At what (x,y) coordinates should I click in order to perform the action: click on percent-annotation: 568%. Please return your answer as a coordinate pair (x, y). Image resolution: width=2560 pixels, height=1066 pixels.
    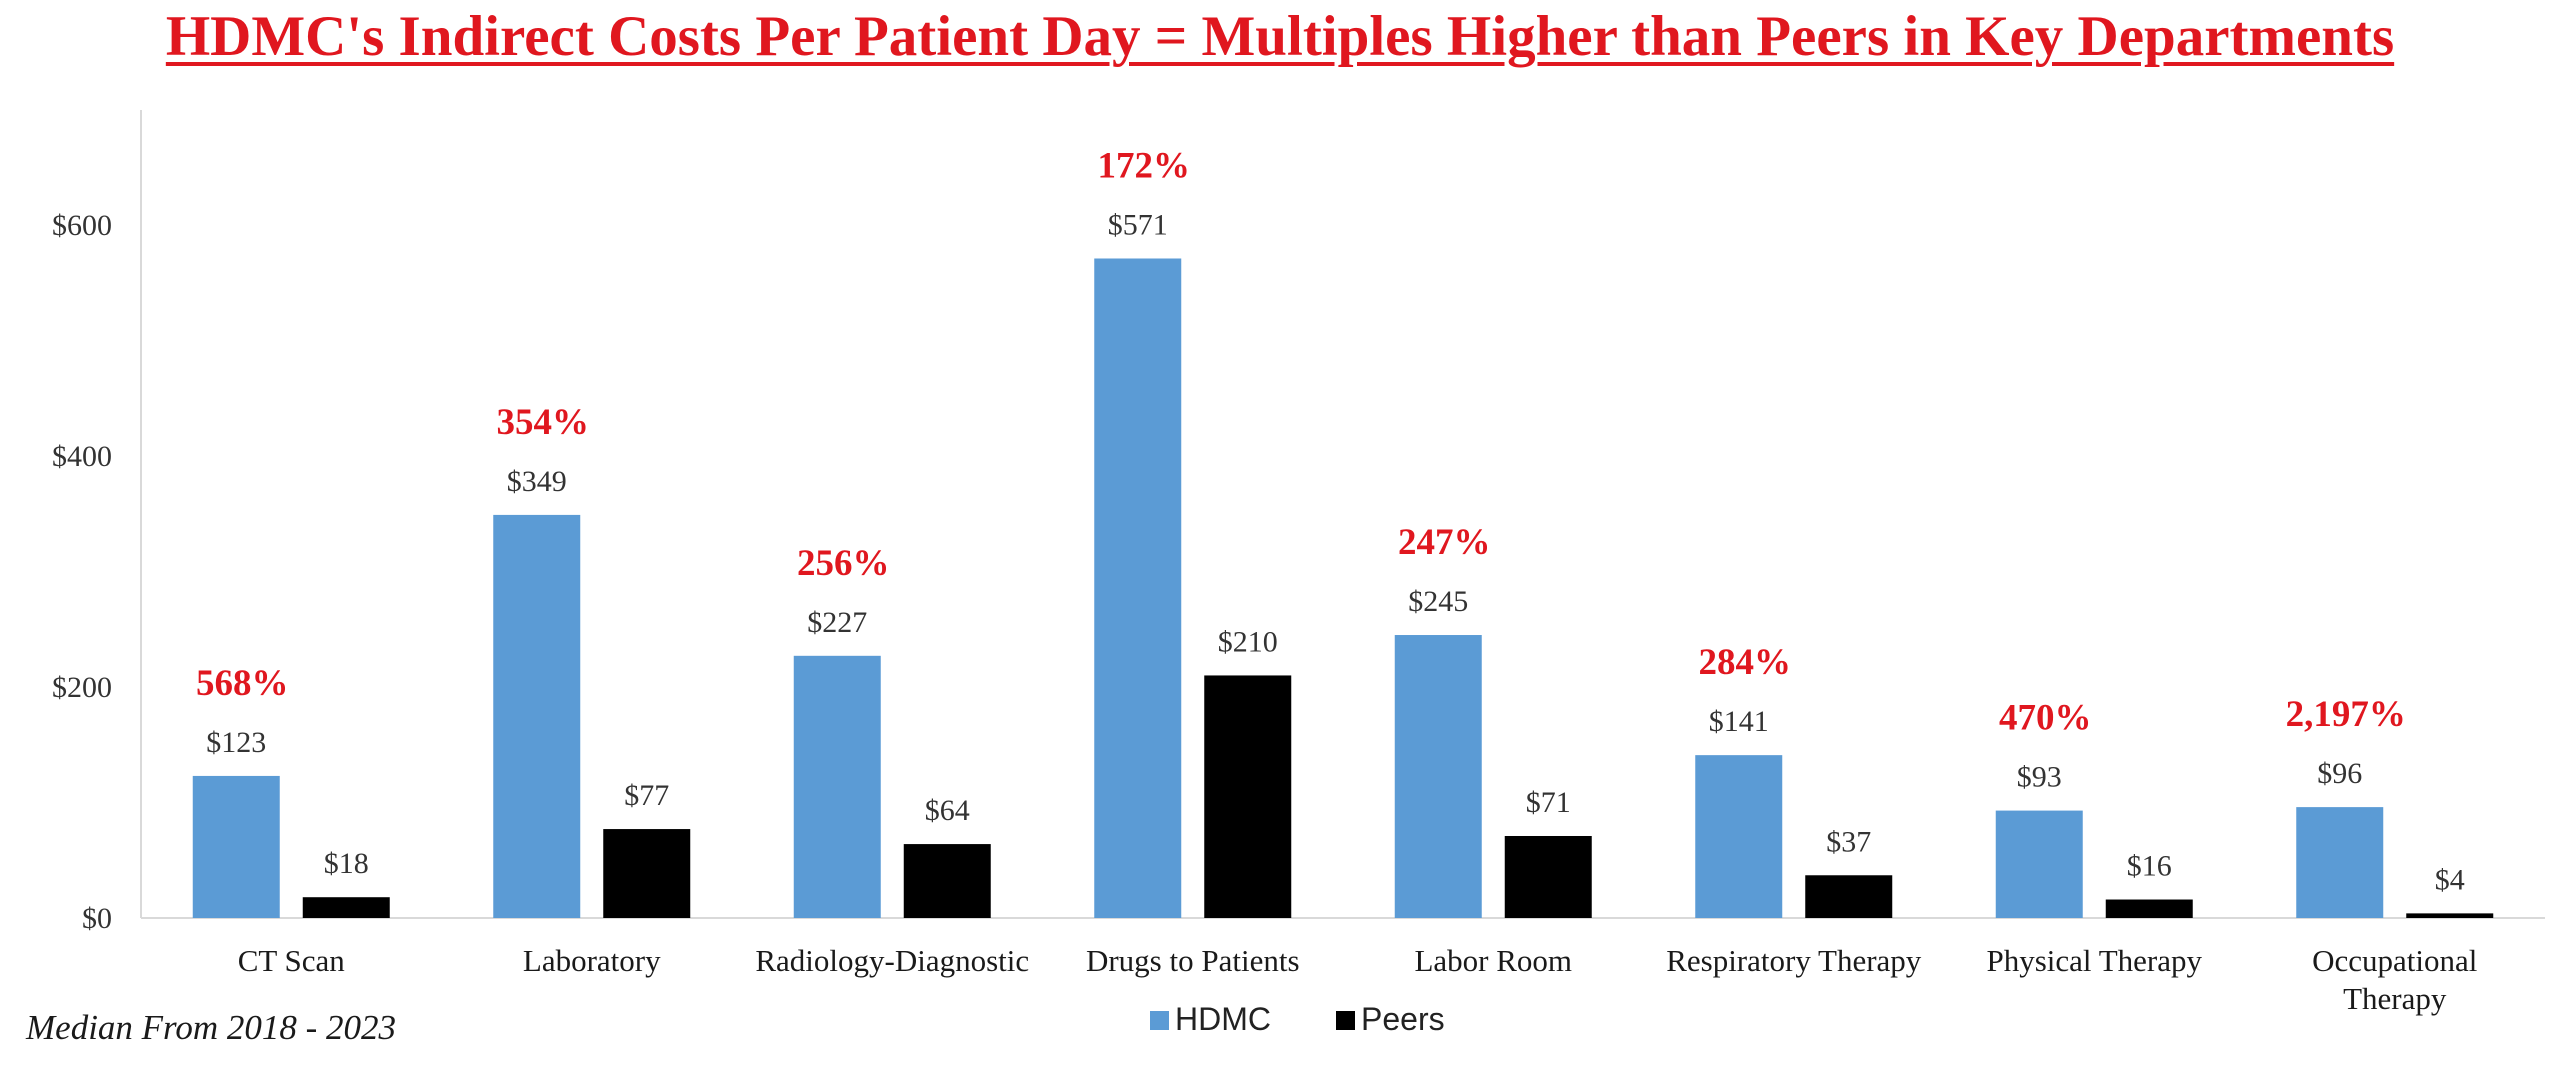
    Looking at the image, I should click on (242, 683).